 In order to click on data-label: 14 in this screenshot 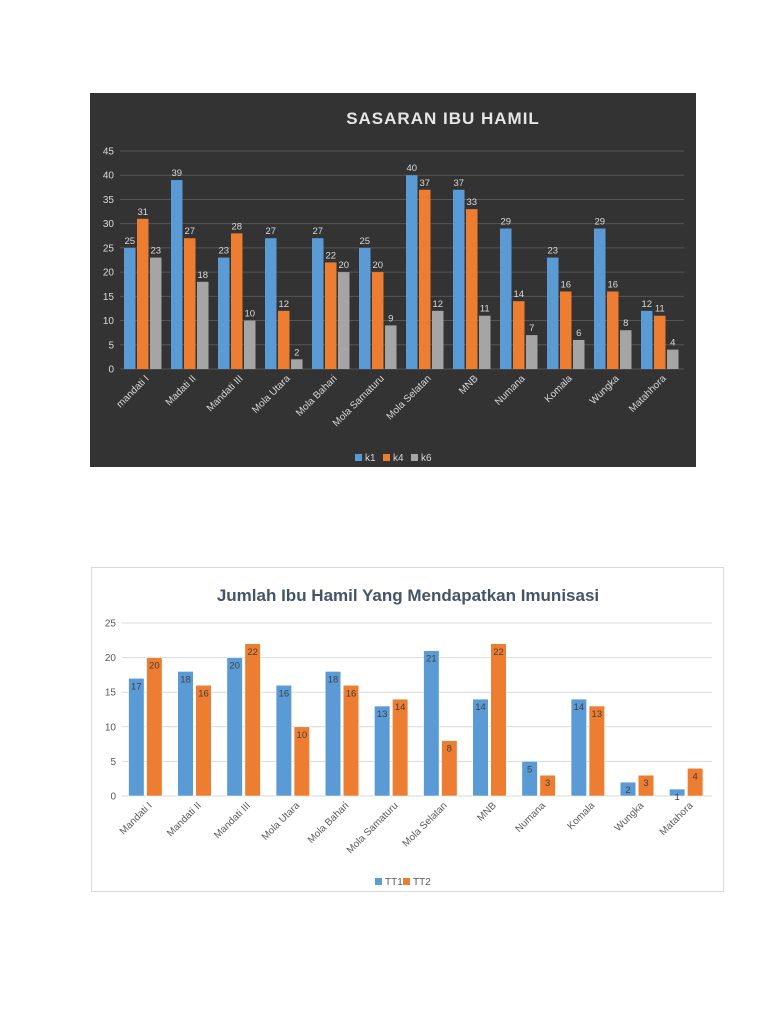, I will do `click(579, 707)`.